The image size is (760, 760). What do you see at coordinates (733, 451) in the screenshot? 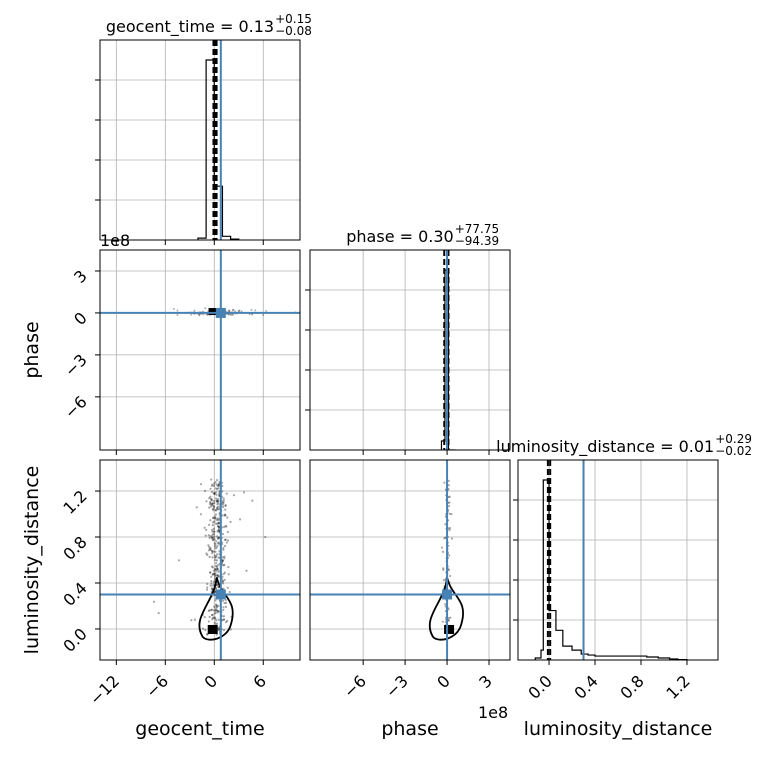
I see `title-lower-error: −0.02` at bounding box center [733, 451].